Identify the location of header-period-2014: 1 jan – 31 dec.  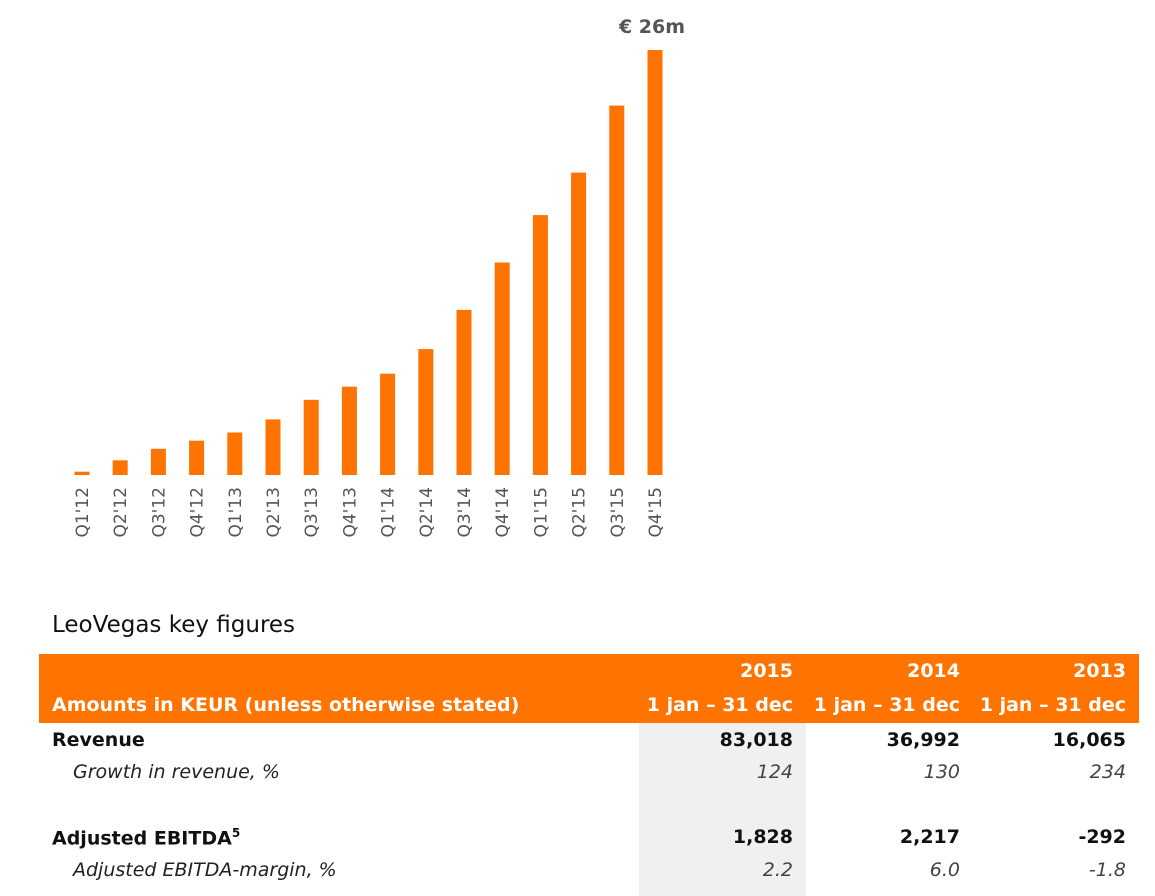
(886, 705).